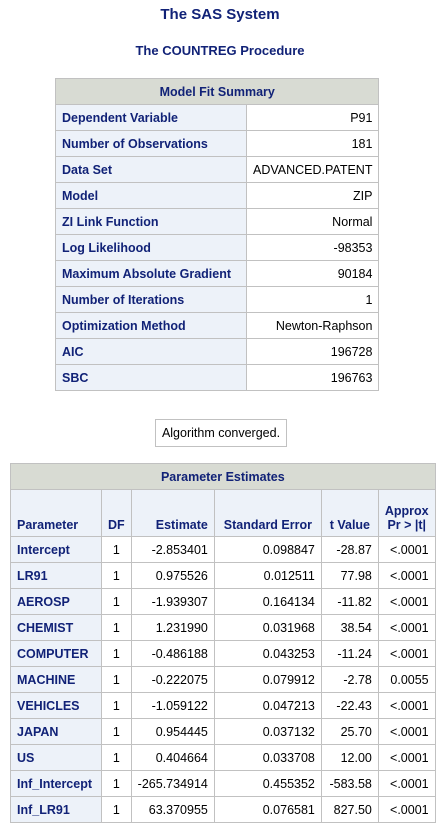  What do you see at coordinates (312, 247) in the screenshot?
I see `model-fit-value: -98353` at bounding box center [312, 247].